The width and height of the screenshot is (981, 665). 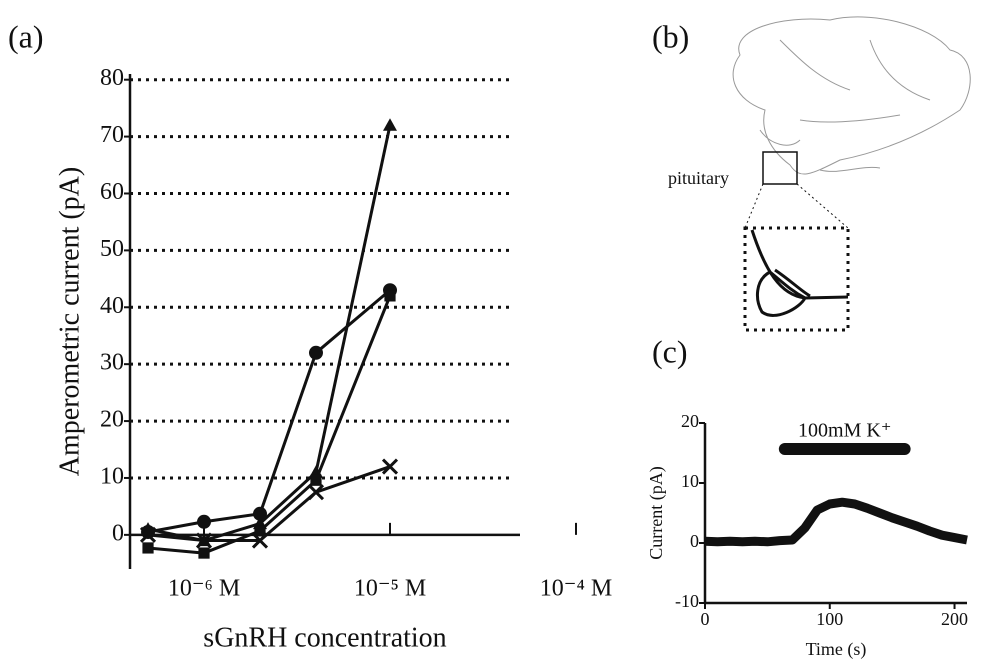 What do you see at coordinates (112, 135) in the screenshot?
I see `y-tick-label: 70` at bounding box center [112, 135].